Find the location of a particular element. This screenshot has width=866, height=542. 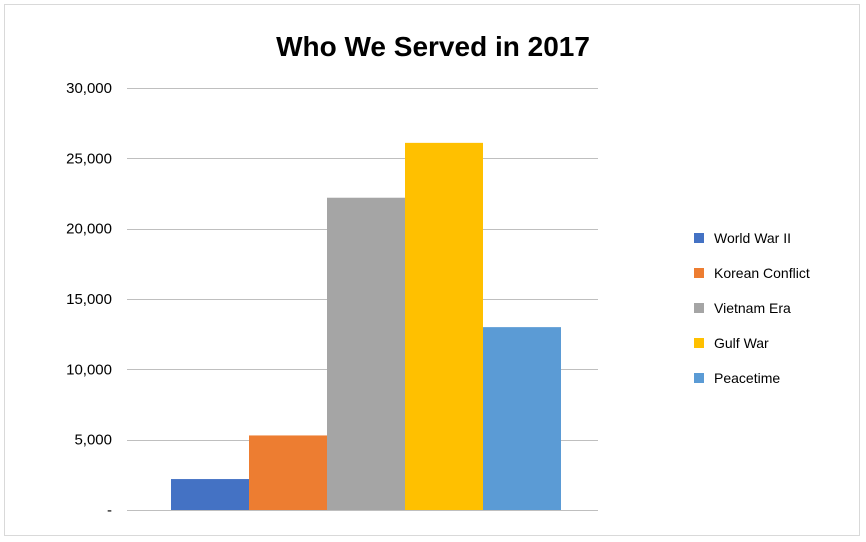

y-axis-ticks: - 5,000 10,000 15,000 20,000 25,000 30,000 is located at coordinates (89, 299).